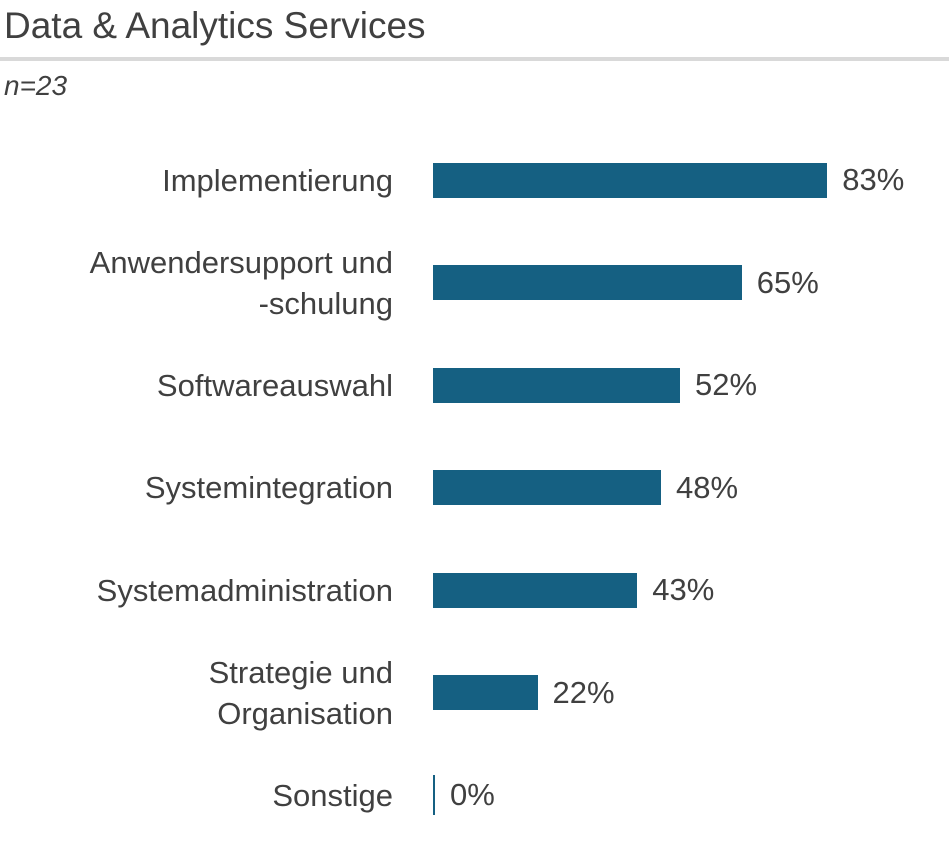 This screenshot has height=847, width=949. What do you see at coordinates (434, 795) in the screenshot?
I see `zero-baseline-tick` at bounding box center [434, 795].